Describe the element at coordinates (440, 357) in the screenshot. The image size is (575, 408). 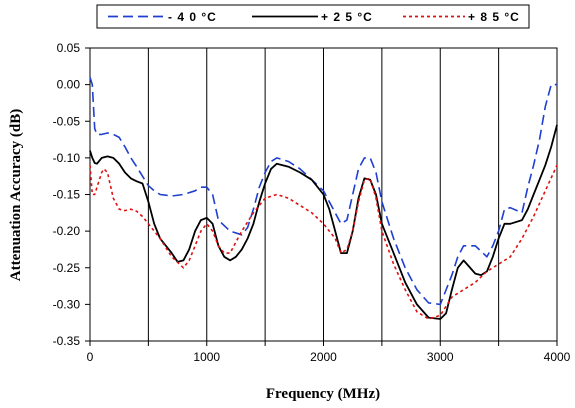
I see `x-tick-label: 3000` at that location.